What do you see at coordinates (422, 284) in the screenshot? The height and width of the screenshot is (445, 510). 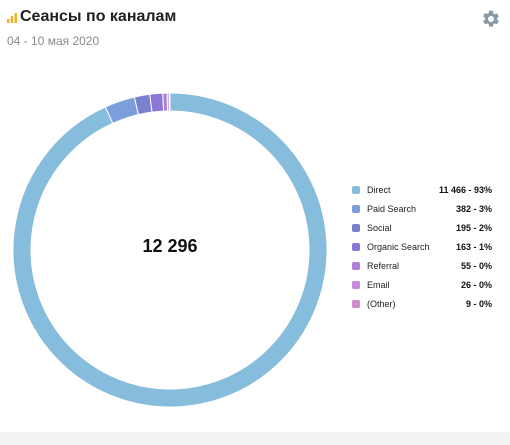 I see `legend-item: Email 26 - 0%` at bounding box center [422, 284].